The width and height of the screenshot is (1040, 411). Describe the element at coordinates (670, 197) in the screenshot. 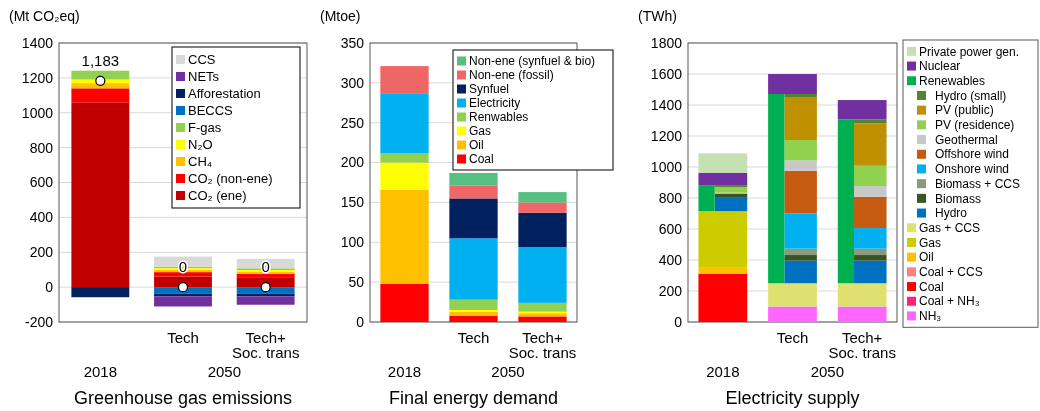

I see `y-tick-label: 800` at that location.